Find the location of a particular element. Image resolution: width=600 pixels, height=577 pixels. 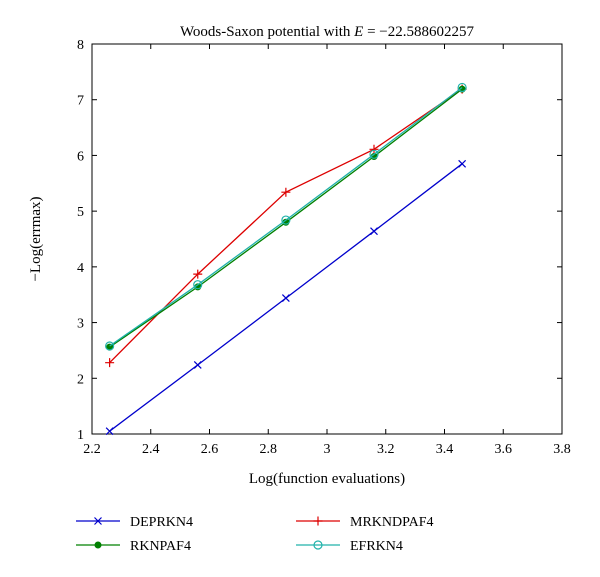

legend-label: DEPRKN4 is located at coordinates (161, 522).